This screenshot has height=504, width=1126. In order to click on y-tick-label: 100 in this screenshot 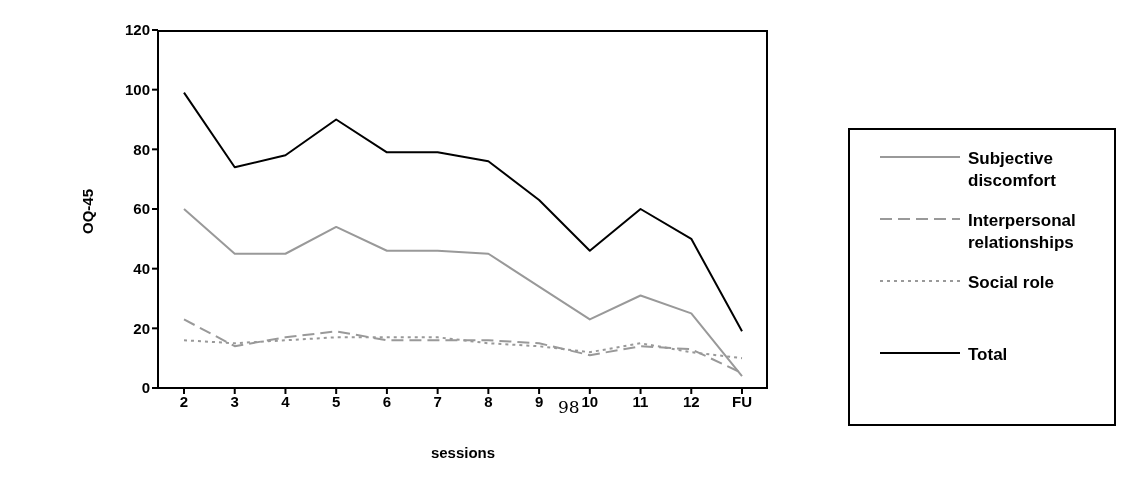, I will do `click(137, 89)`.